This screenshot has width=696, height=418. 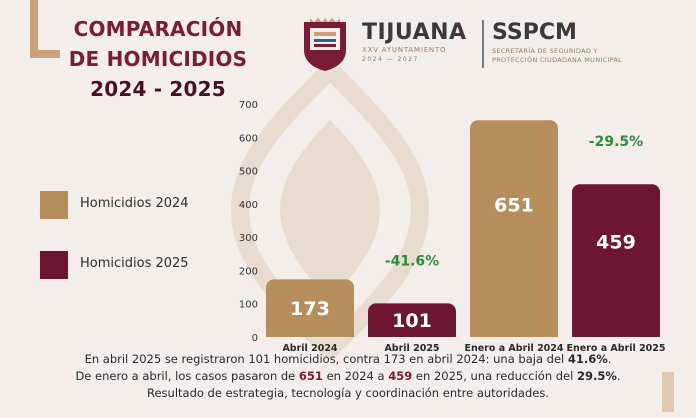 I want to click on title-line-2: DE HOMICIDIOS, so click(x=158, y=59).